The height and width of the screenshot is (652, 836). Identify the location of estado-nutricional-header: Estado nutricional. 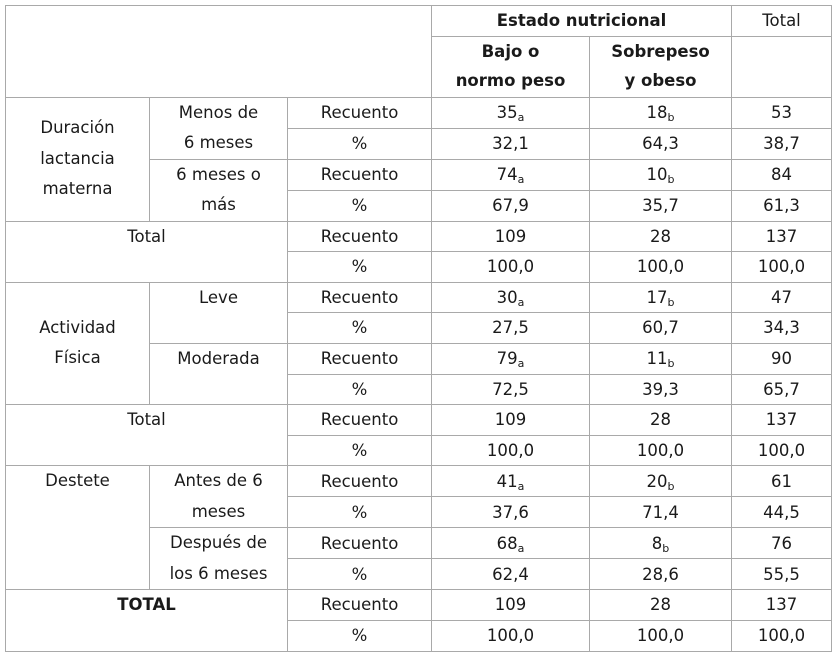
(582, 21).